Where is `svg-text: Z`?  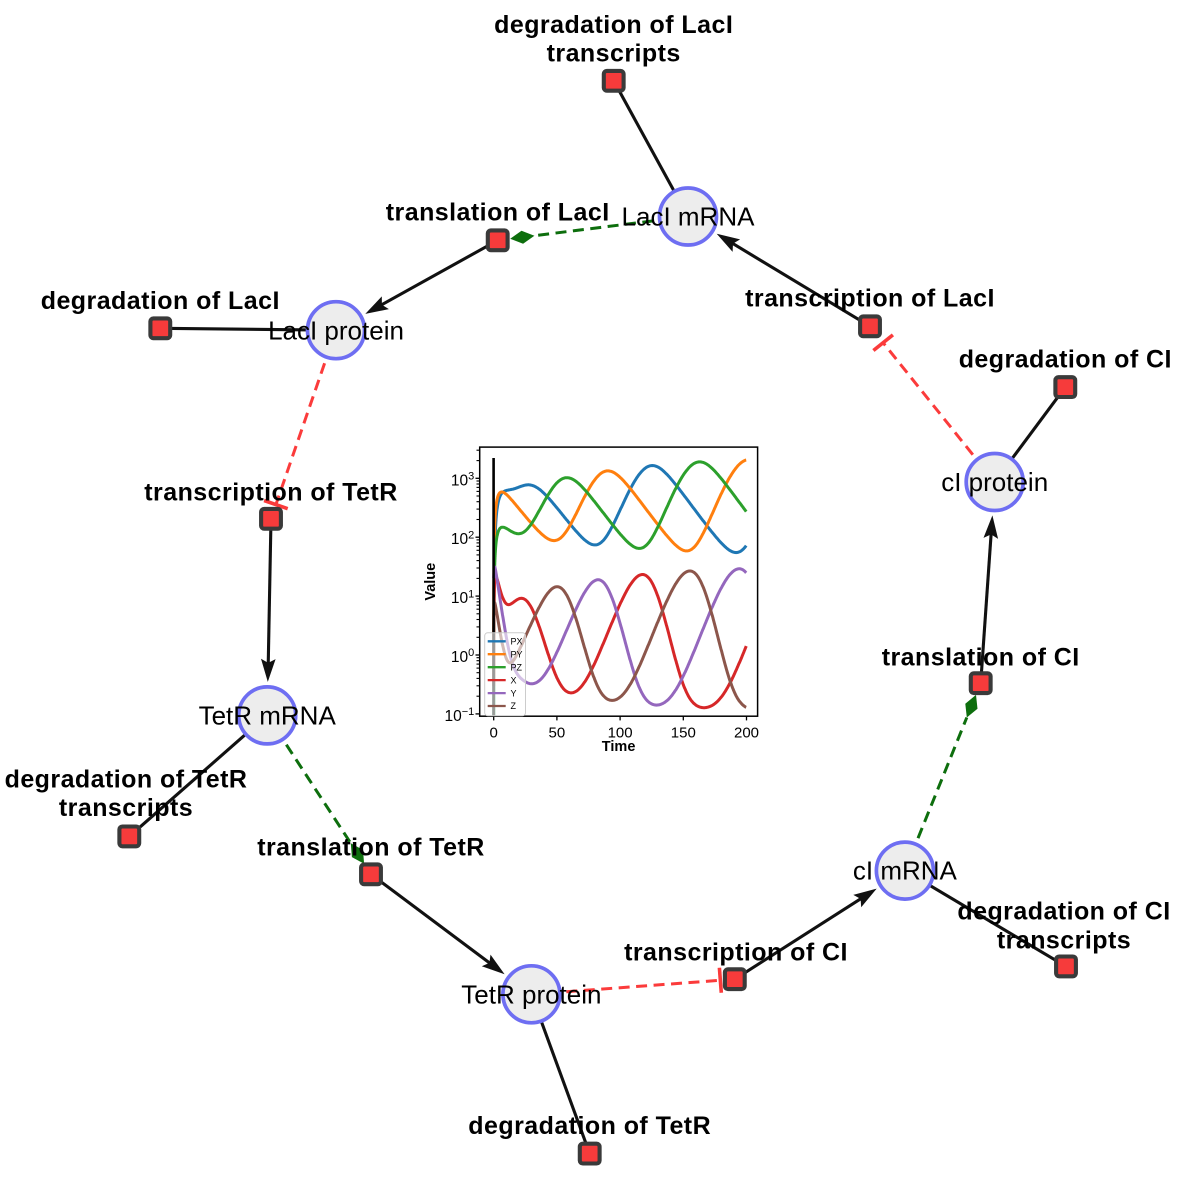
svg-text: Z is located at coordinates (514, 706).